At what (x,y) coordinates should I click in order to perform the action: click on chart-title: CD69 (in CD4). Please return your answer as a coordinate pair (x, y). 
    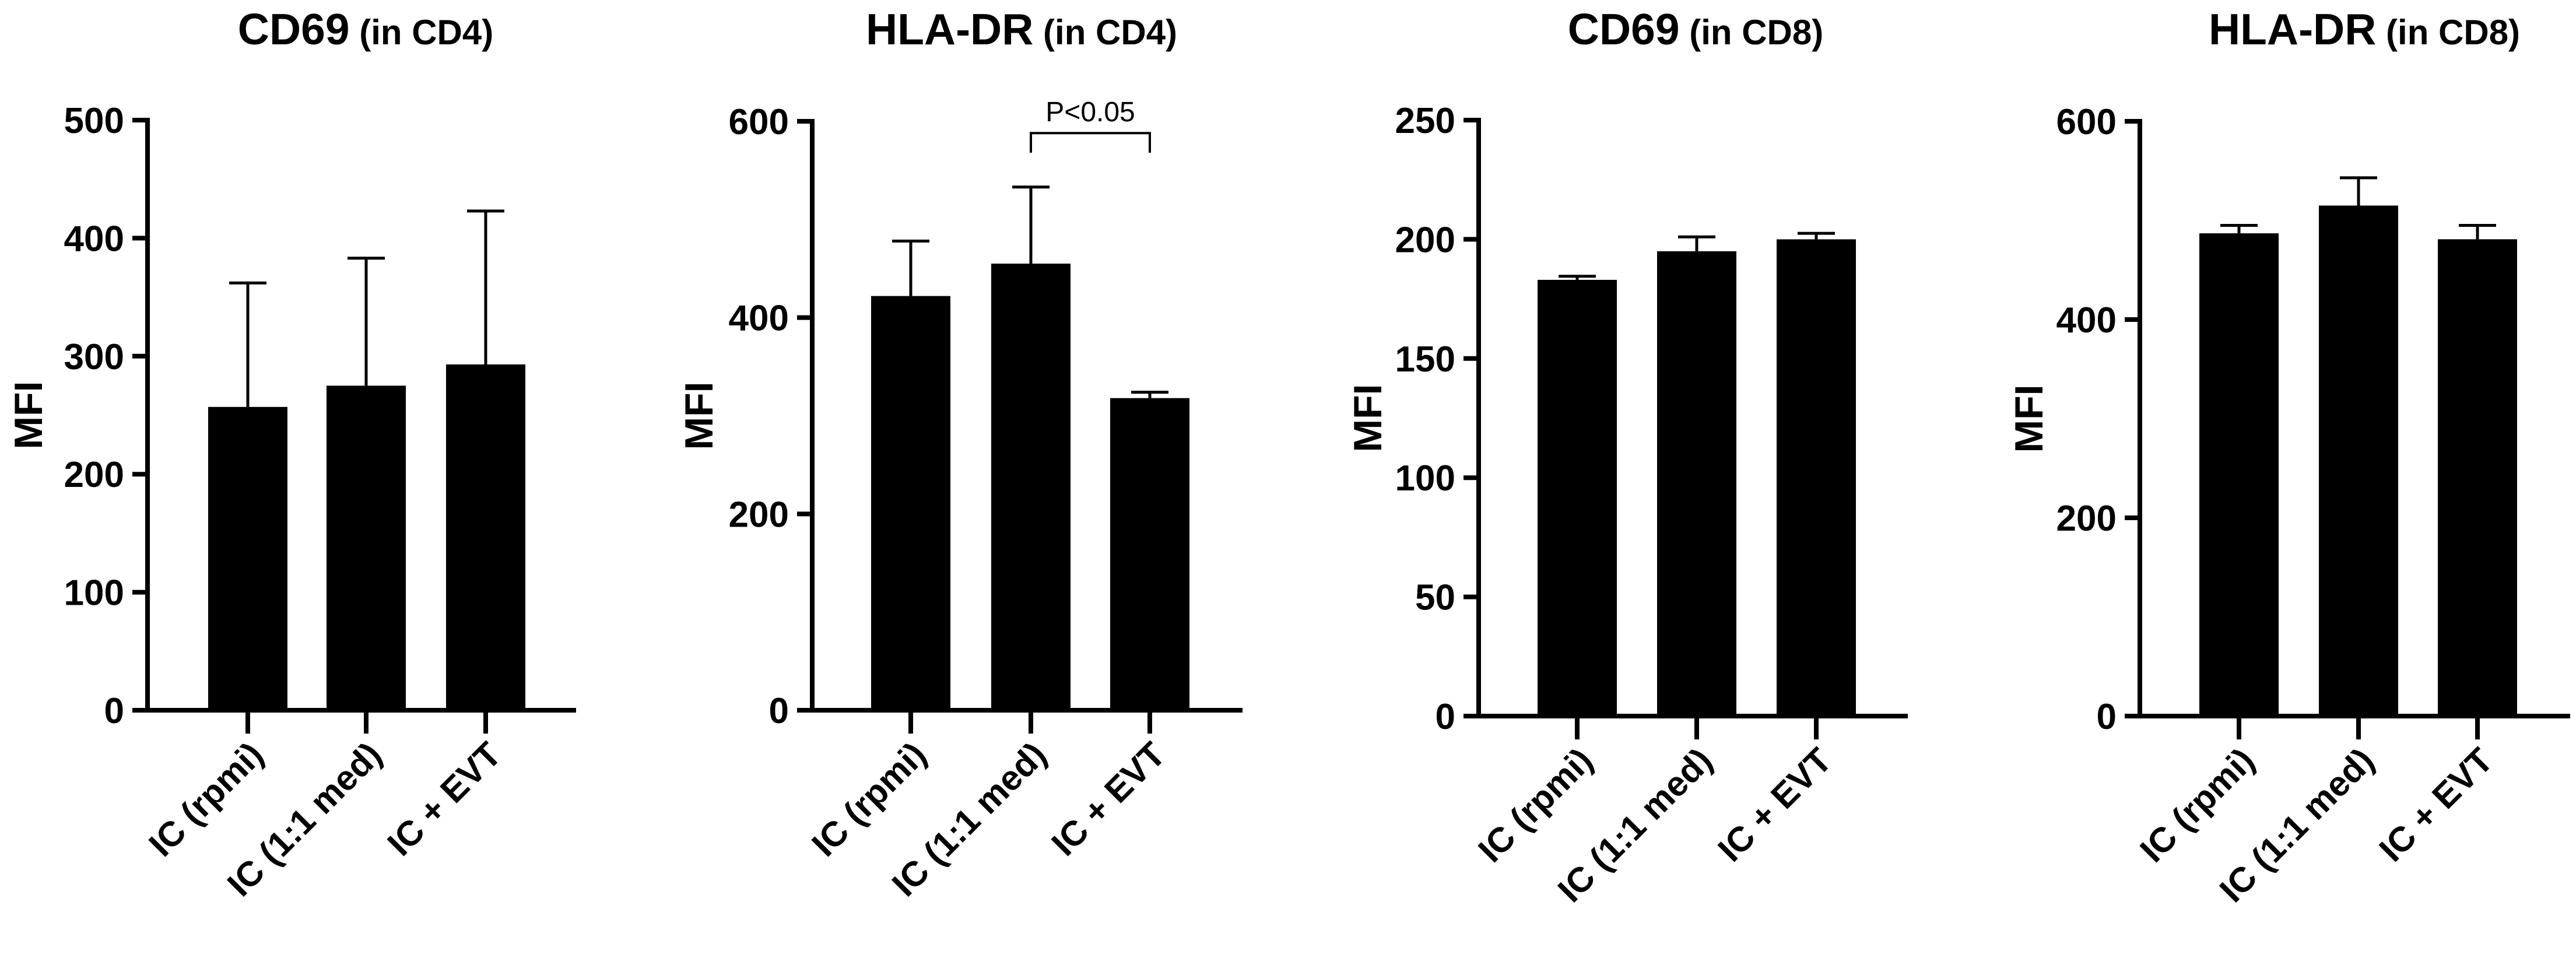
    Looking at the image, I should click on (365, 29).